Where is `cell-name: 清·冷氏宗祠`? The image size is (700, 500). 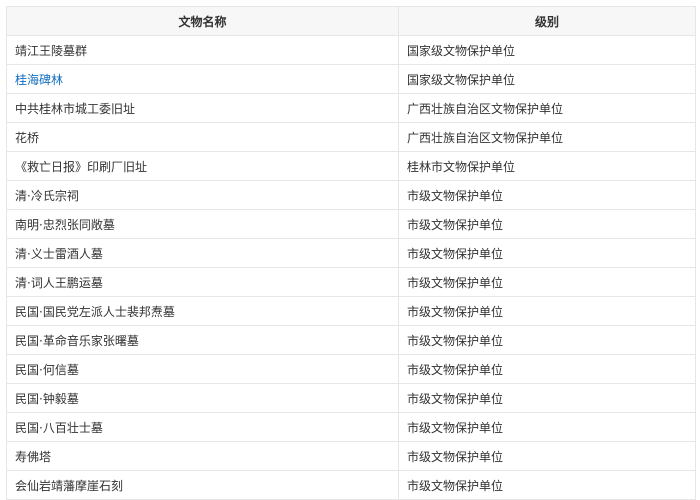 cell-name: 清·冷氏宗祠 is located at coordinates (202, 195).